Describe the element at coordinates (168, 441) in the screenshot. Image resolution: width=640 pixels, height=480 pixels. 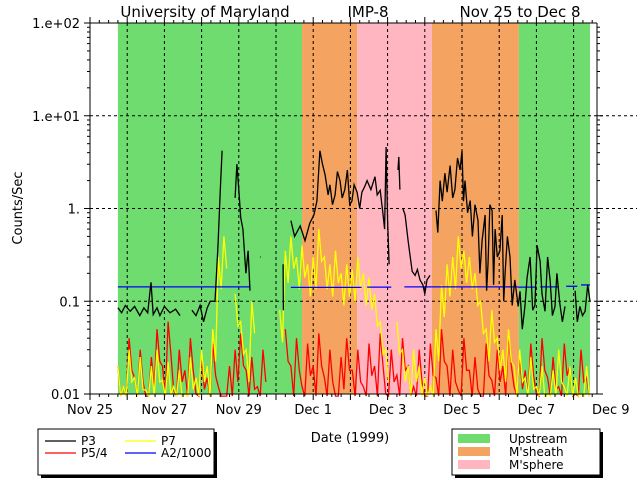
I see `legend-label: P7` at that location.